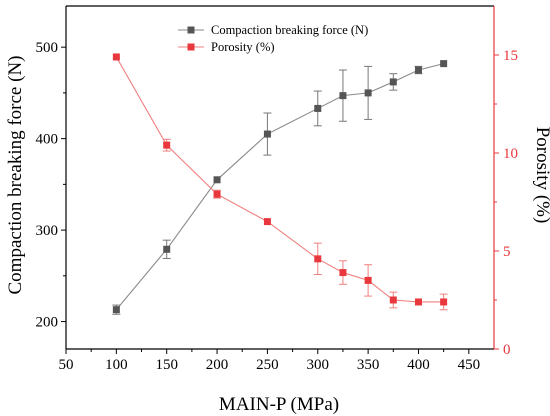 The width and height of the screenshot is (550, 416). What do you see at coordinates (267, 365) in the screenshot?
I see `x-tick-label: 250` at bounding box center [267, 365].